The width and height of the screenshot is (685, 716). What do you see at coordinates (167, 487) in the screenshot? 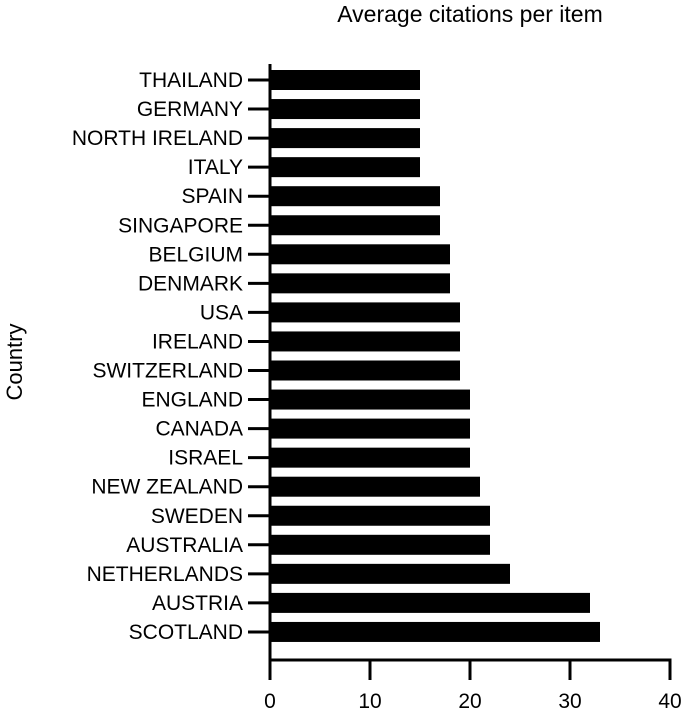
I see `category-label: NEW ZEALAND` at bounding box center [167, 487].